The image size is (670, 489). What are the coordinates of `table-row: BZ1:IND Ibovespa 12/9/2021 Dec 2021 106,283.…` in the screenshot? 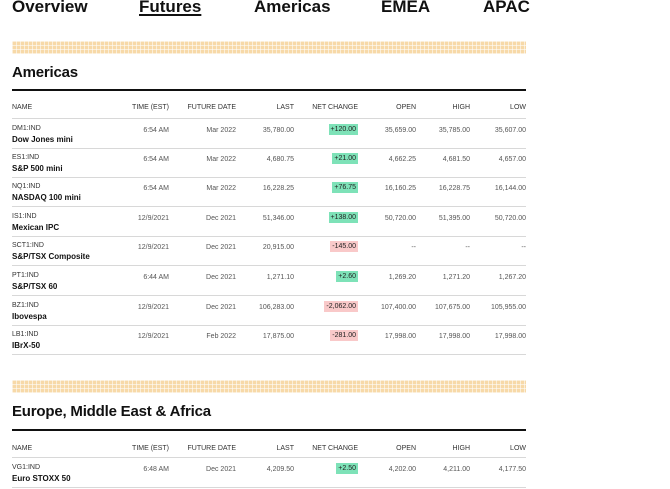 It's located at (269, 311).